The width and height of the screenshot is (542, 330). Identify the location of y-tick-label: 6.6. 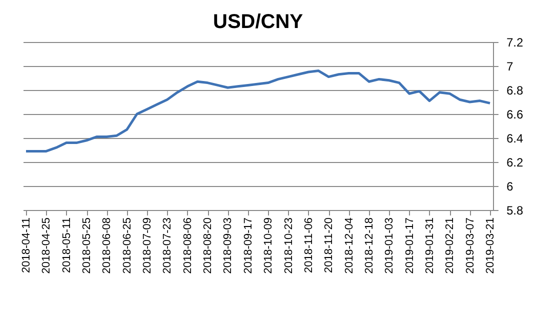
(515, 115).